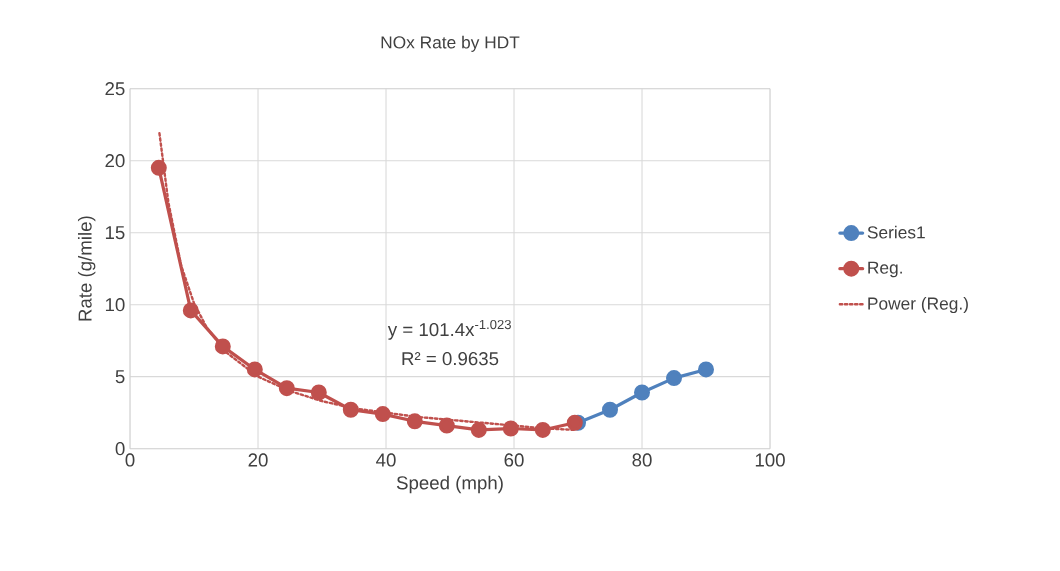 The image size is (1060, 571). What do you see at coordinates (514, 460) in the screenshot?
I see `x-tick-label: 60` at bounding box center [514, 460].